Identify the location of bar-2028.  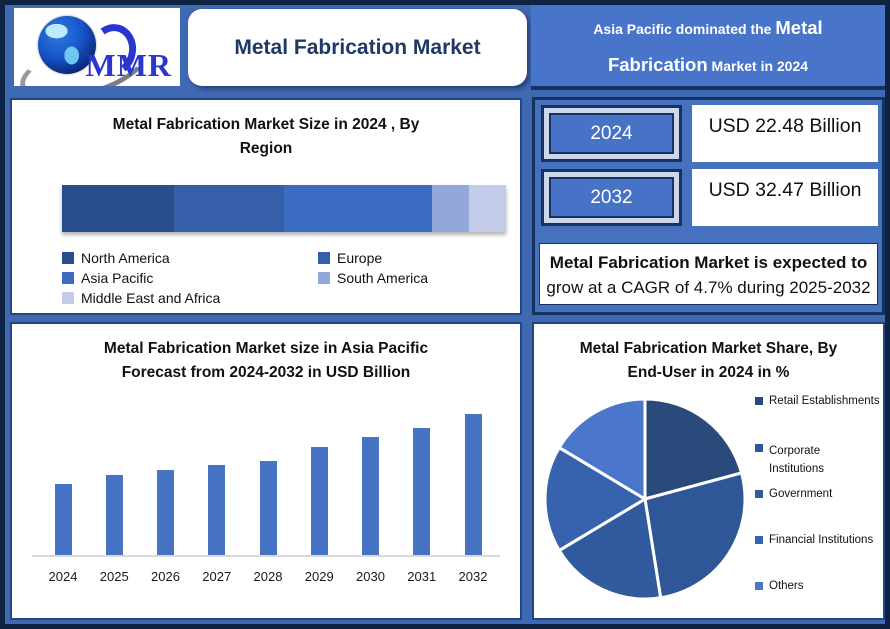
(268, 508).